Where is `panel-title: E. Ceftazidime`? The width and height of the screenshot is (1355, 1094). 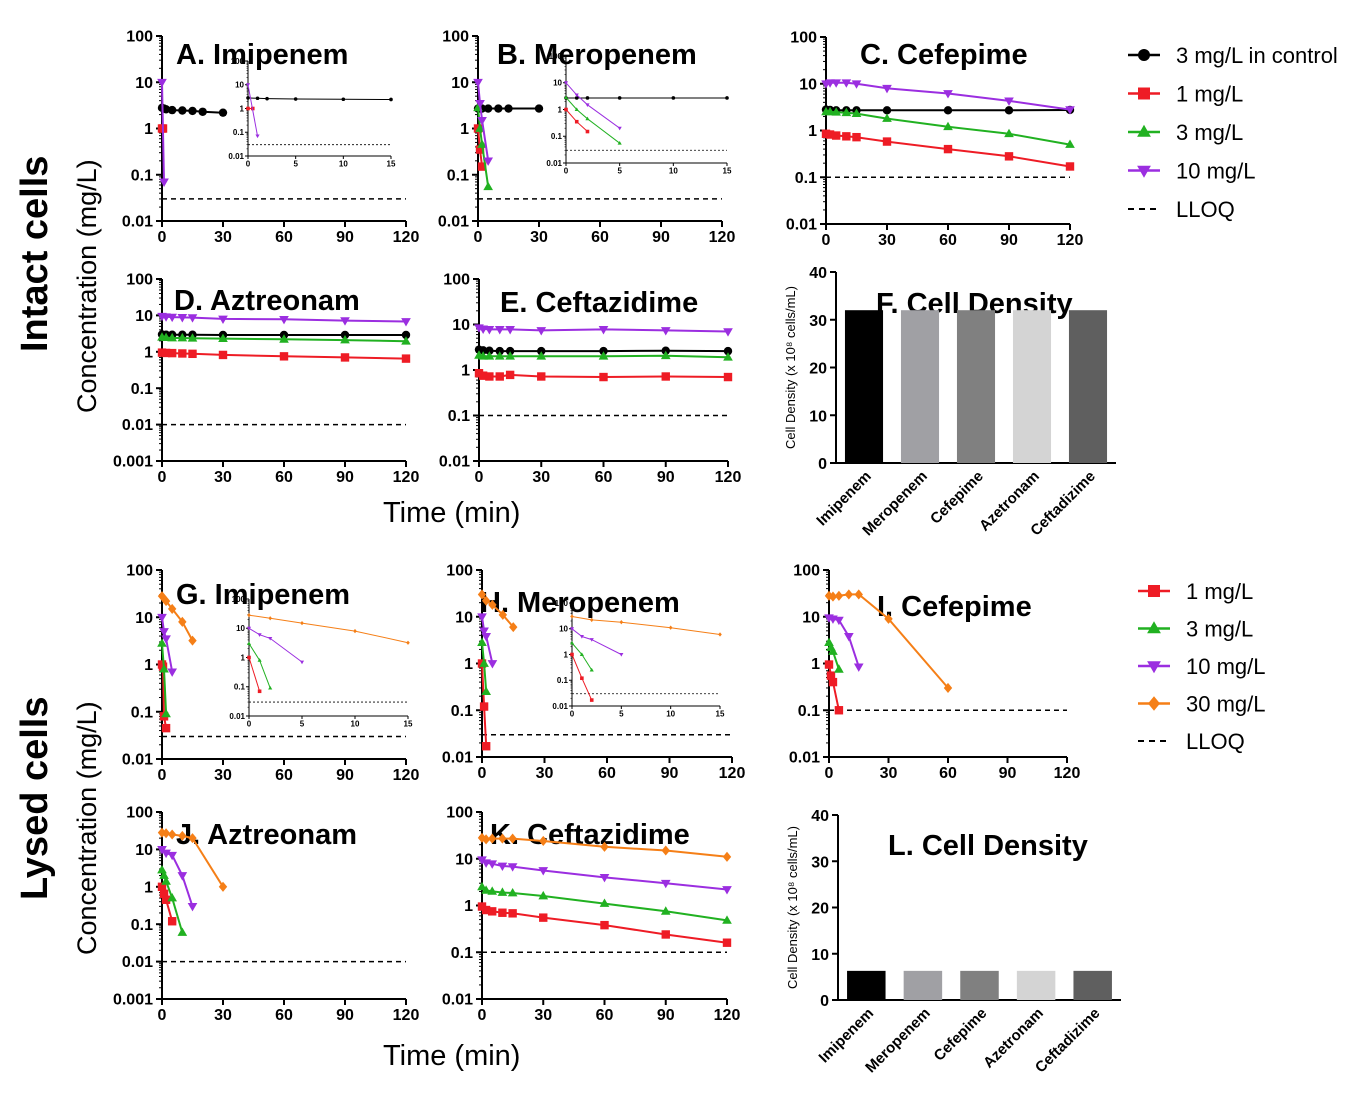
panel-title: E. Ceftazidime is located at coordinates (599, 303).